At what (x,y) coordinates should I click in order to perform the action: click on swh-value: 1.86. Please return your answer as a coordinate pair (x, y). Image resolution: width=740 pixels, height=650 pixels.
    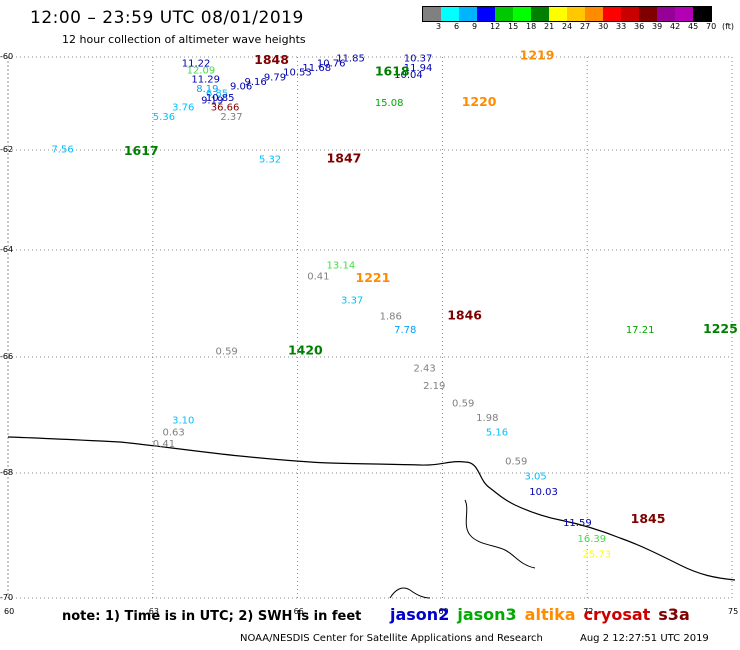
    Looking at the image, I should click on (391, 317).